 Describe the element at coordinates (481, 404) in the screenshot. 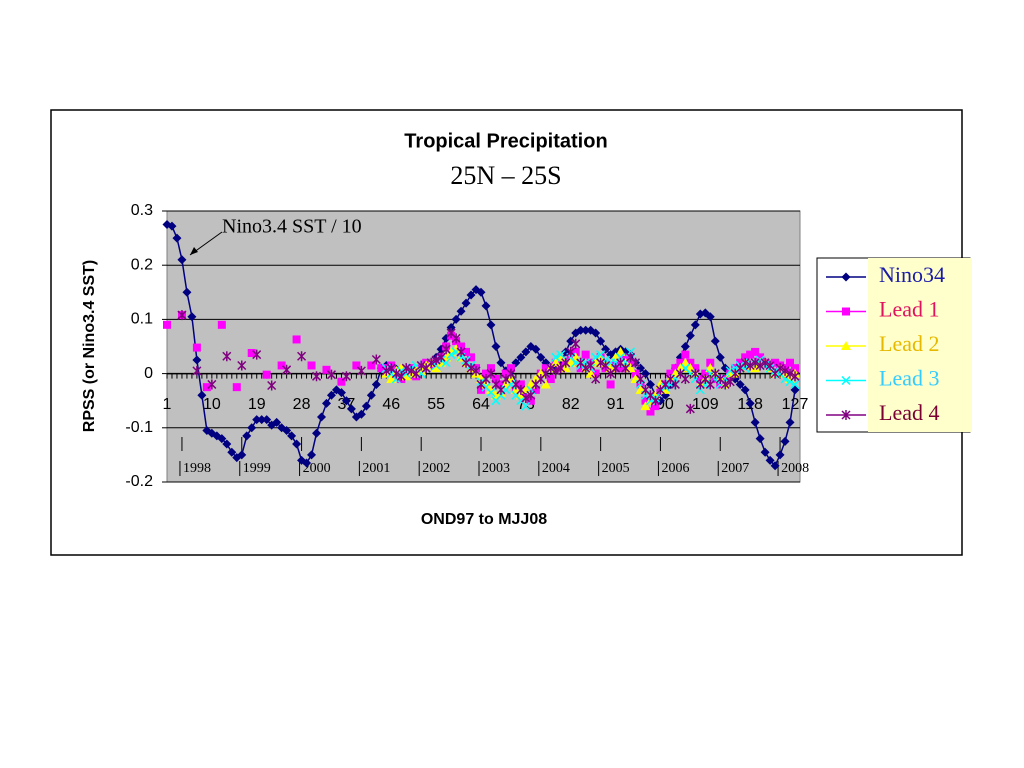

I see `x-tick-label: 64` at that location.